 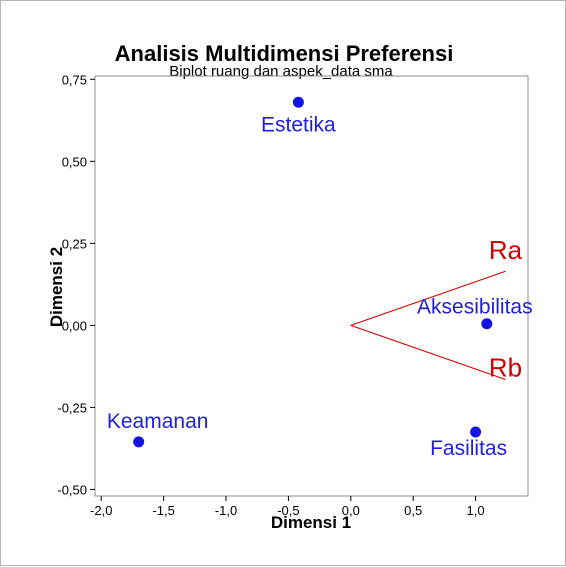 I want to click on y-tick-label: 0,25, so click(x=74, y=243).